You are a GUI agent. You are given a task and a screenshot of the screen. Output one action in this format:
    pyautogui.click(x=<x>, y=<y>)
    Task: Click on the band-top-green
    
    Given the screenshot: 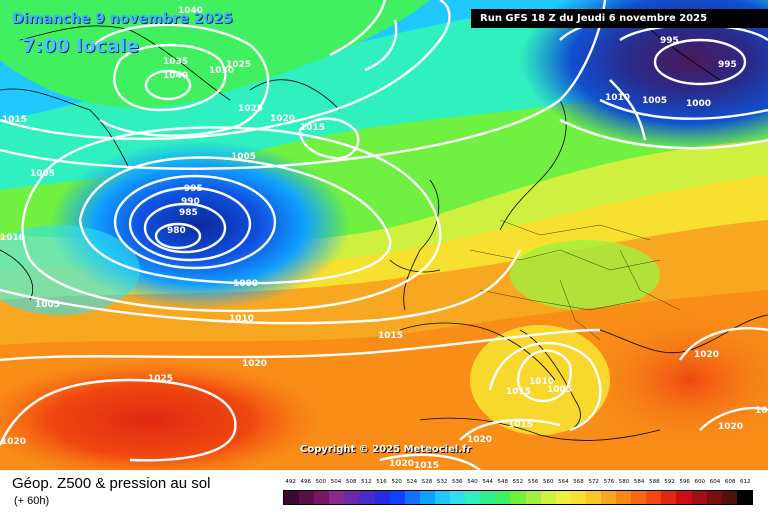 What is the action you would take?
    pyautogui.click(x=215, y=54)
    